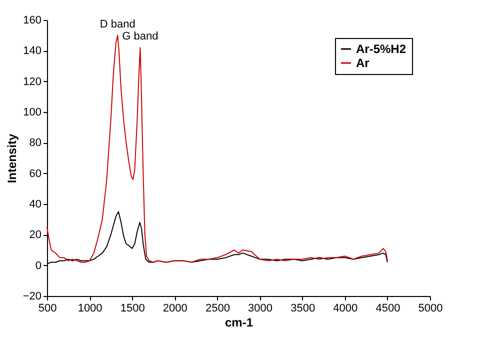 Image resolution: width=489 pixels, height=348 pixels. I want to click on x-tick-label: 2000, so click(175, 308).